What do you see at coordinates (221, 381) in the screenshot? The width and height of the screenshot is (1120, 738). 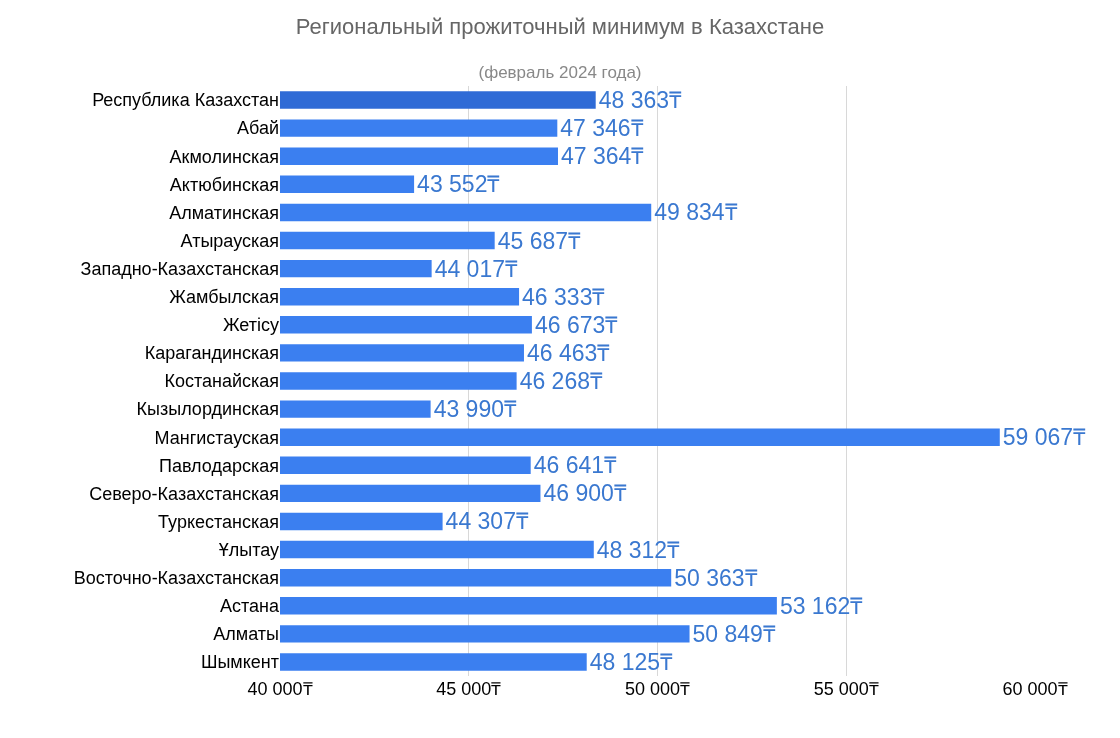 I see `y-tick-label: Костанайская` at bounding box center [221, 381].